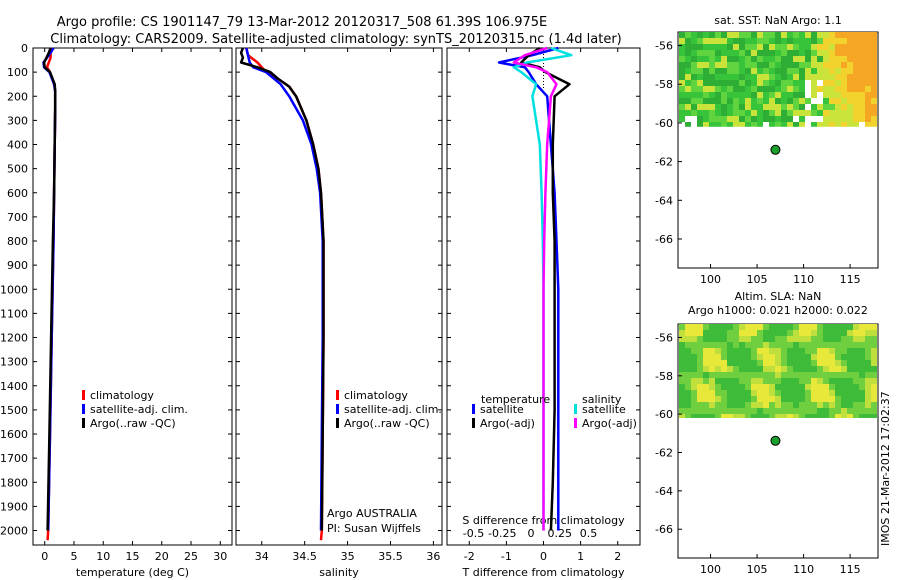 The image size is (900, 580). What do you see at coordinates (133, 556) in the screenshot?
I see `x-tick-label: 15` at bounding box center [133, 556].